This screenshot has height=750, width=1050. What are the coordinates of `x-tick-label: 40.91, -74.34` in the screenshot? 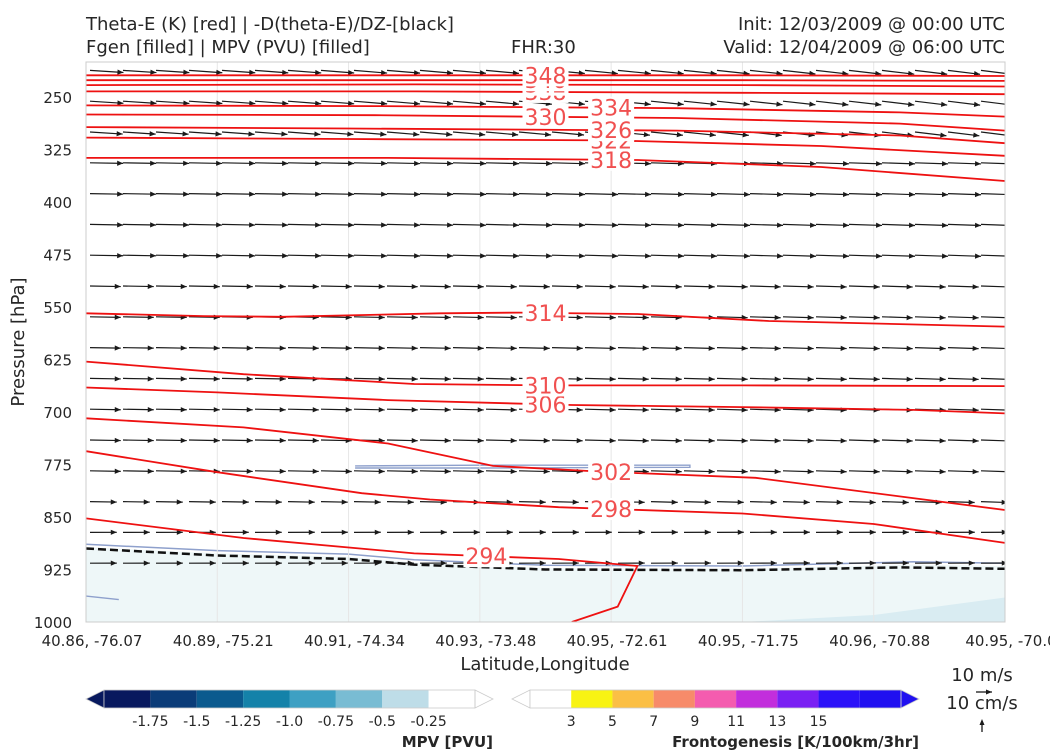 It's located at (354, 641).